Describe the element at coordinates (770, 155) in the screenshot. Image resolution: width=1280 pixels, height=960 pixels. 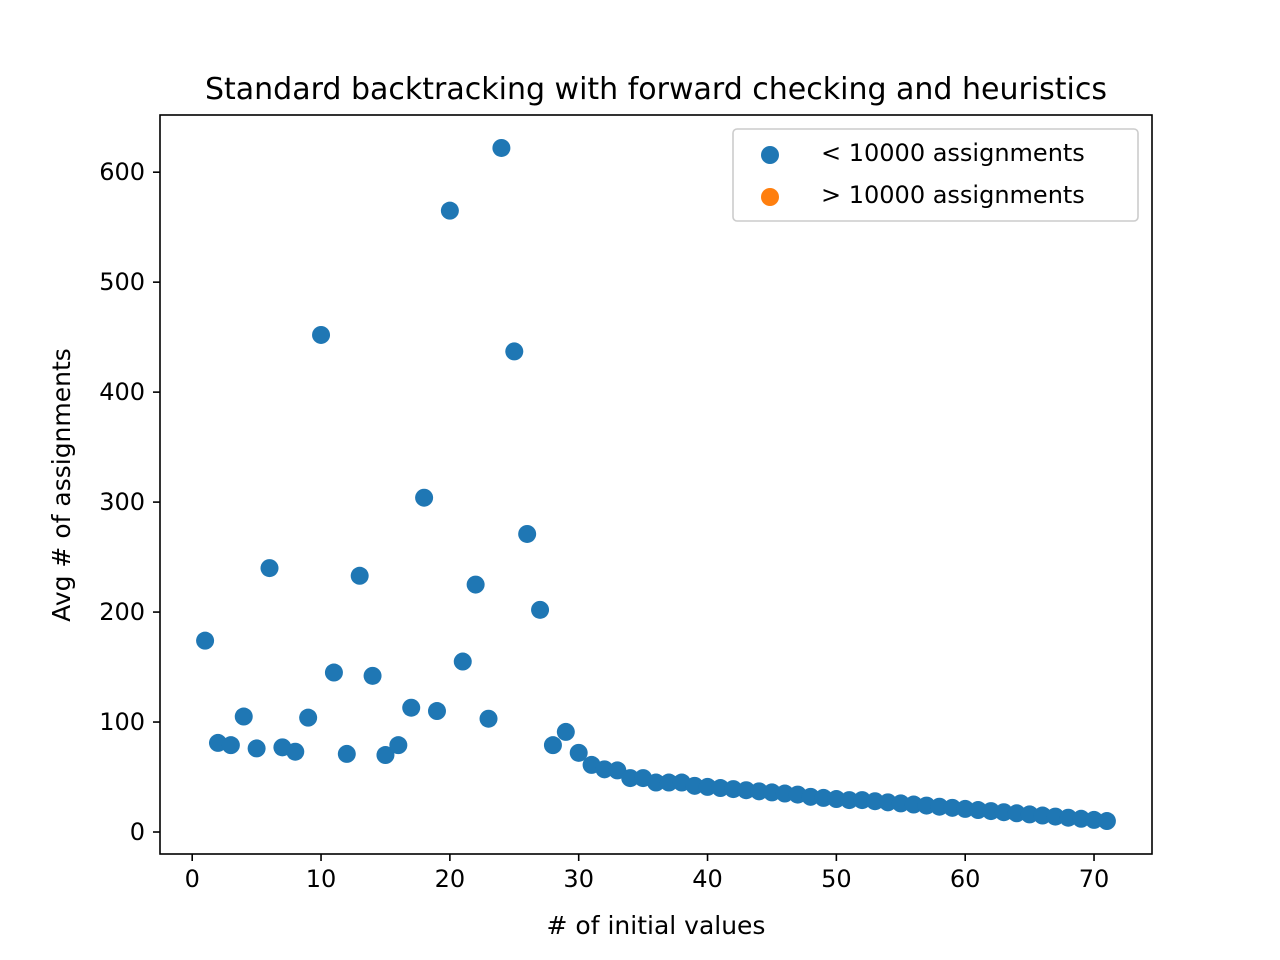
I see `legend-marker-under` at that location.